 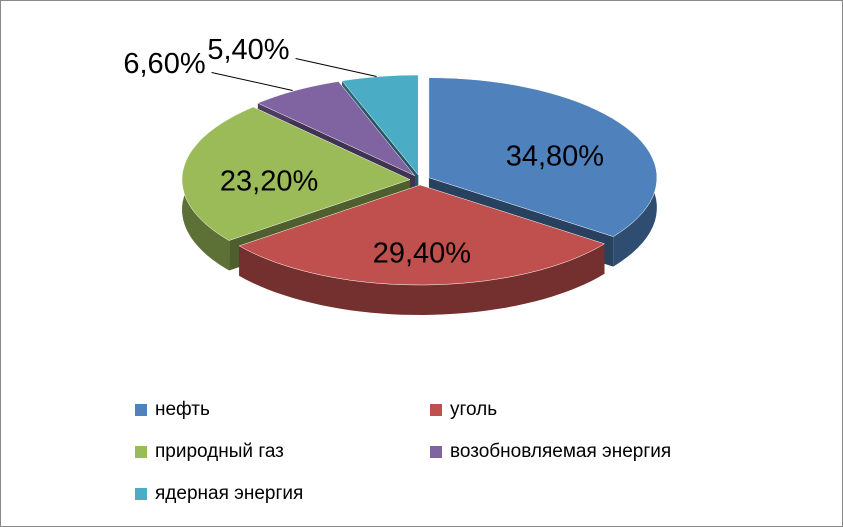 What do you see at coordinates (219, 451) in the screenshot?
I see `legend-label: природный газ` at bounding box center [219, 451].